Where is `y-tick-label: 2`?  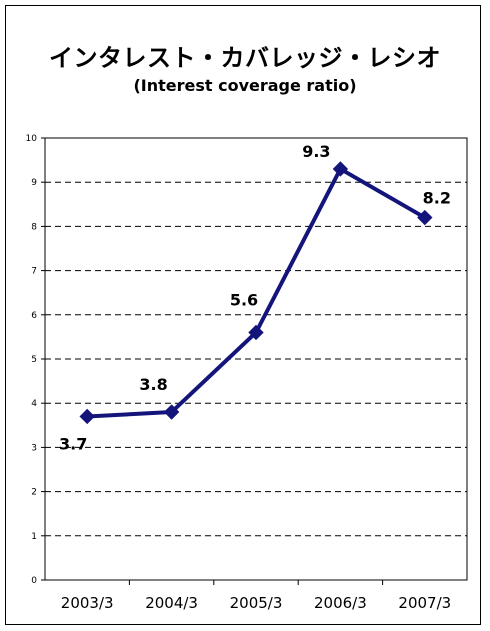
y-tick-label: 2 is located at coordinates (34, 493).